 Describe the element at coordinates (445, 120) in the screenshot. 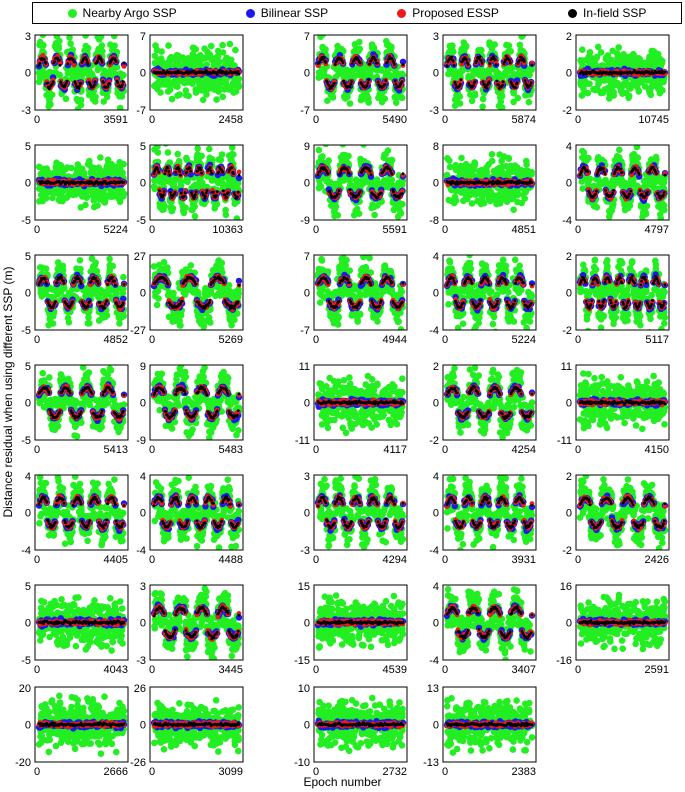

I see `x-tick-label: 0` at that location.